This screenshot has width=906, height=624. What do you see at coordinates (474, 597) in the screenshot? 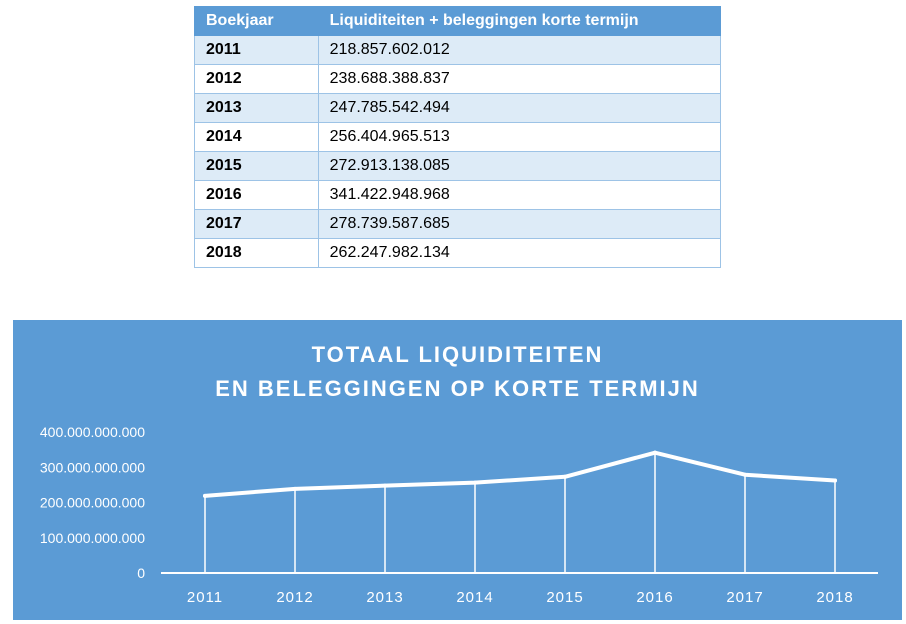
I see `x-tick-label: 2014` at bounding box center [474, 597].